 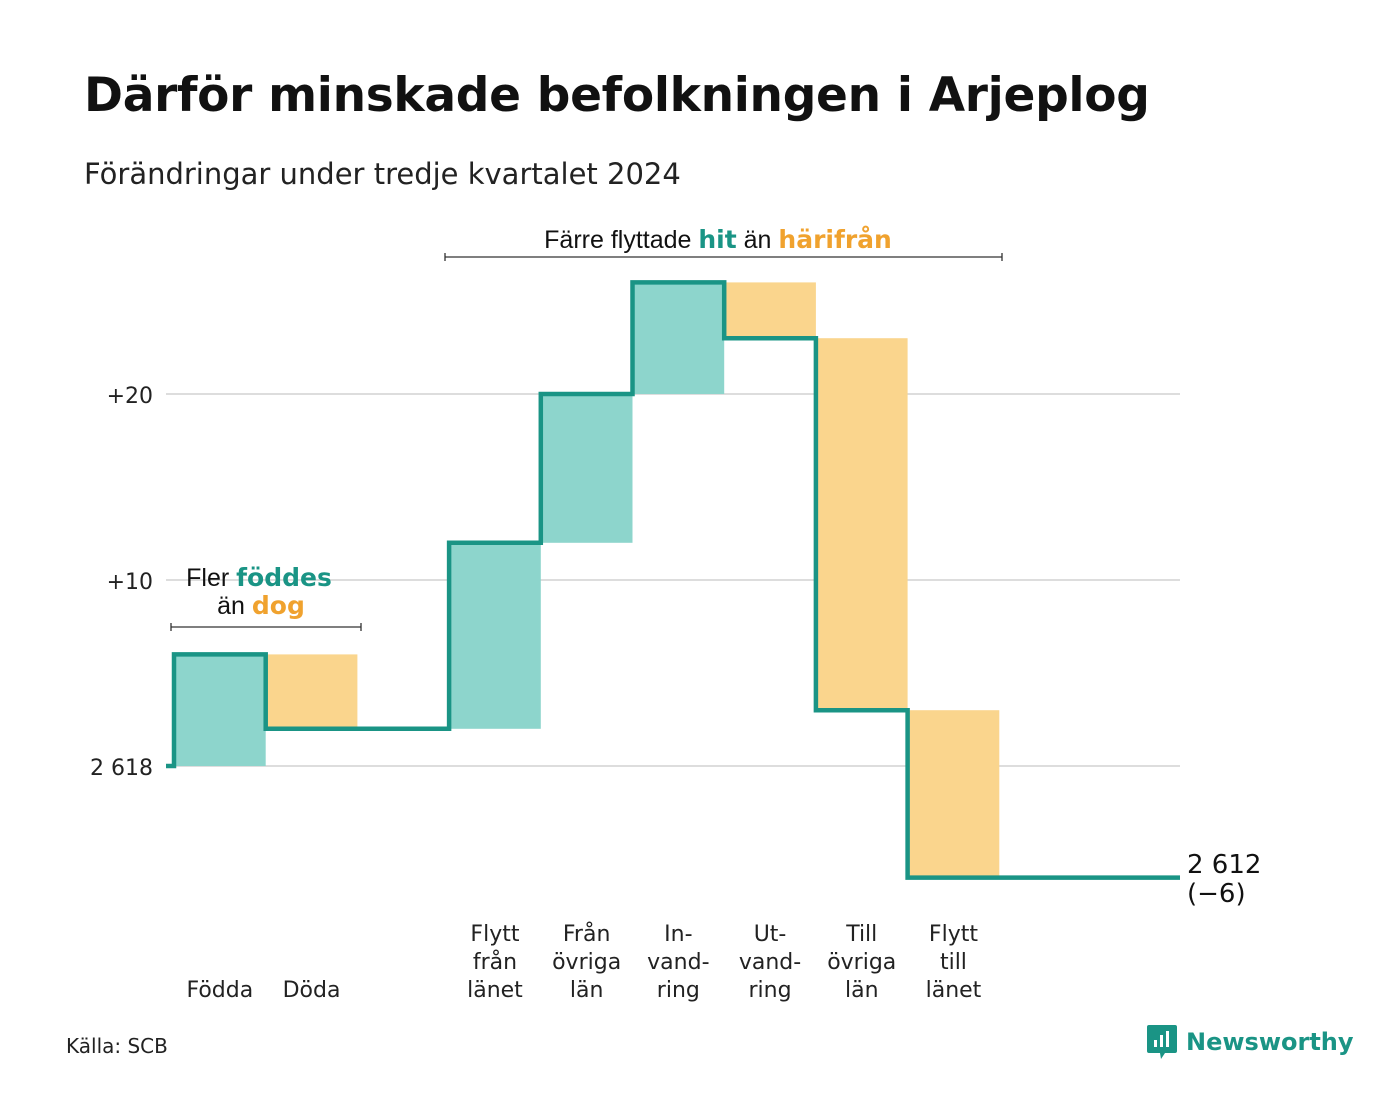 What do you see at coordinates (617, 95) in the screenshot?
I see `chart-title: Därför minskade befolkningen i Arjeplog` at bounding box center [617, 95].